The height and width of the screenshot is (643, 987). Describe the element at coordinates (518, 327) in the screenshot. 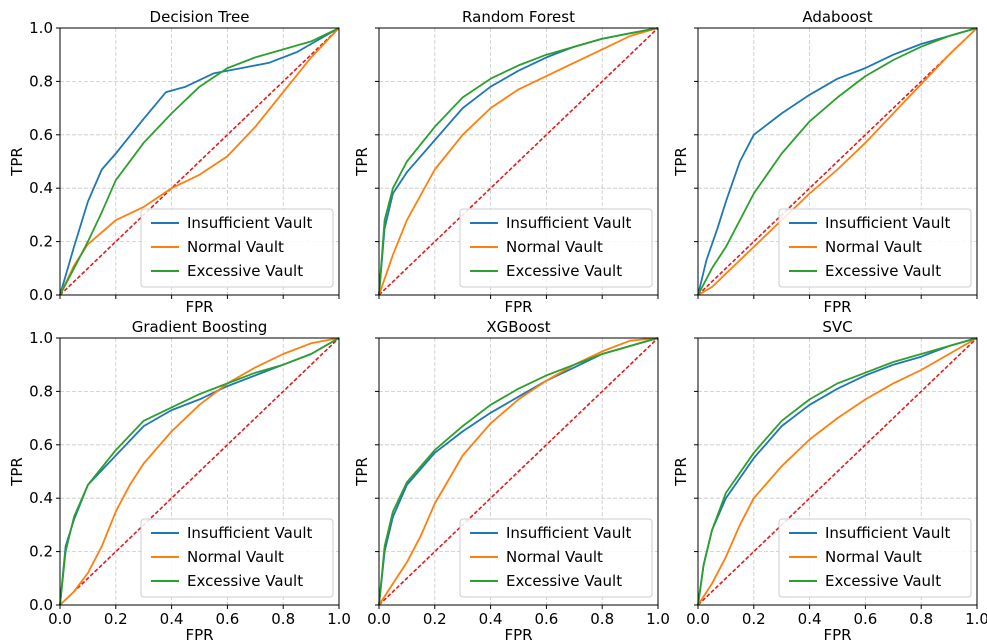

I see `panel-title: XGBoost` at that location.